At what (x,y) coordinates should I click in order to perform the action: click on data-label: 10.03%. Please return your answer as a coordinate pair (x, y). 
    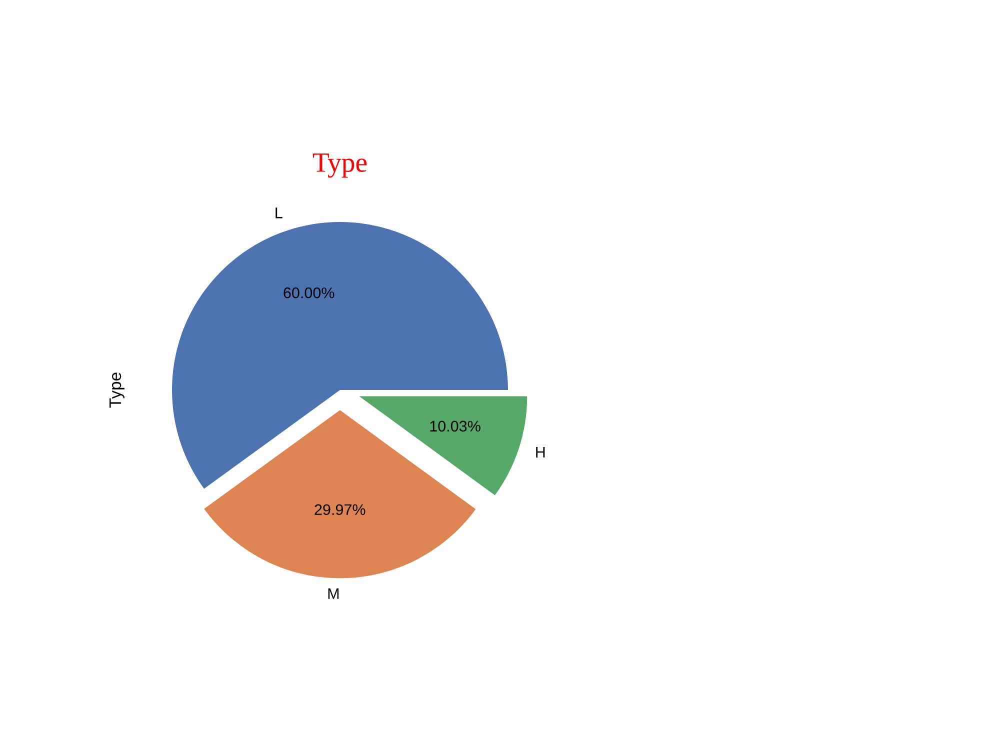
    Looking at the image, I should click on (455, 426).